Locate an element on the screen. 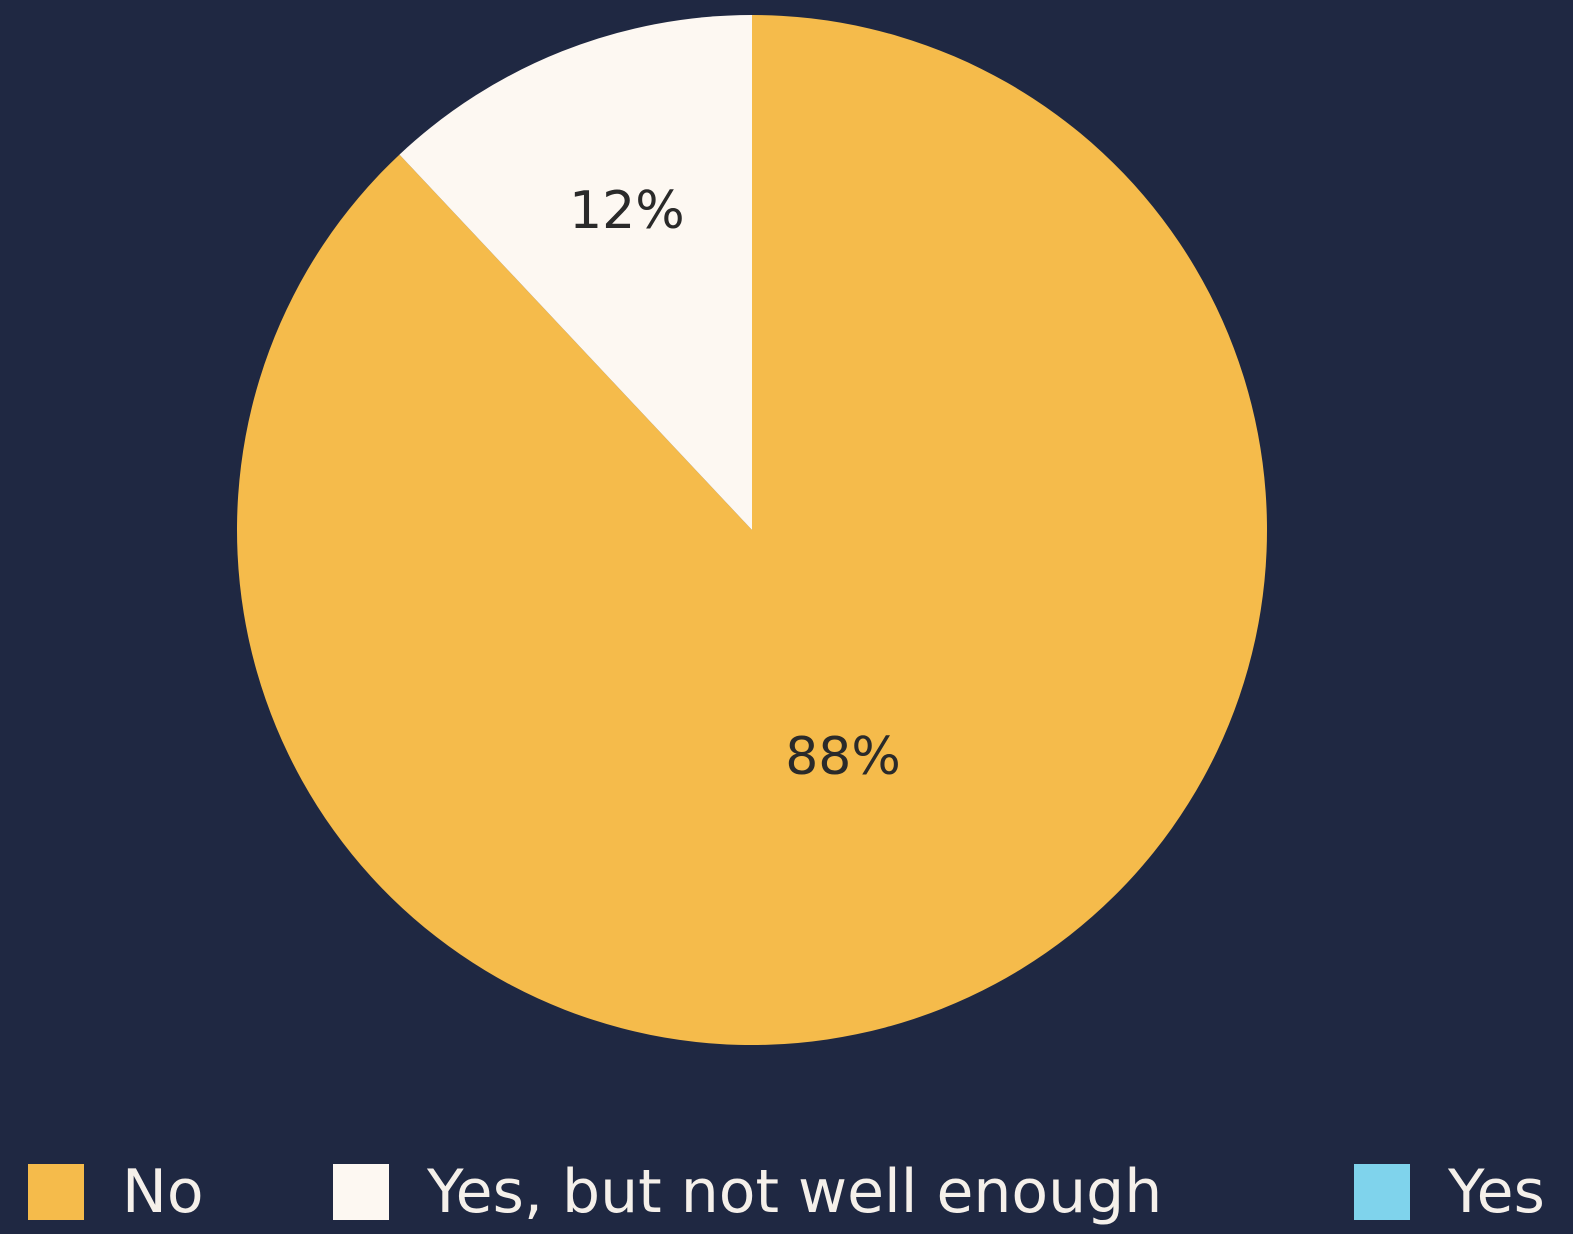  pie-label-yes-but-not-well-enough: 12% is located at coordinates (627, 211).